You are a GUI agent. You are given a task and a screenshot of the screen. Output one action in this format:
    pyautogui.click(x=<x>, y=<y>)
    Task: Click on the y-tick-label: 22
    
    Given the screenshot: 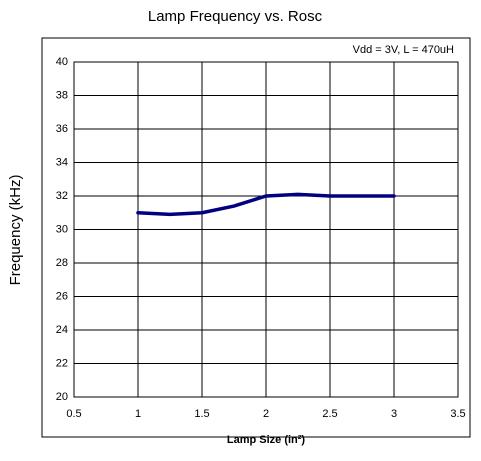 What is the action you would take?
    pyautogui.click(x=62, y=363)
    